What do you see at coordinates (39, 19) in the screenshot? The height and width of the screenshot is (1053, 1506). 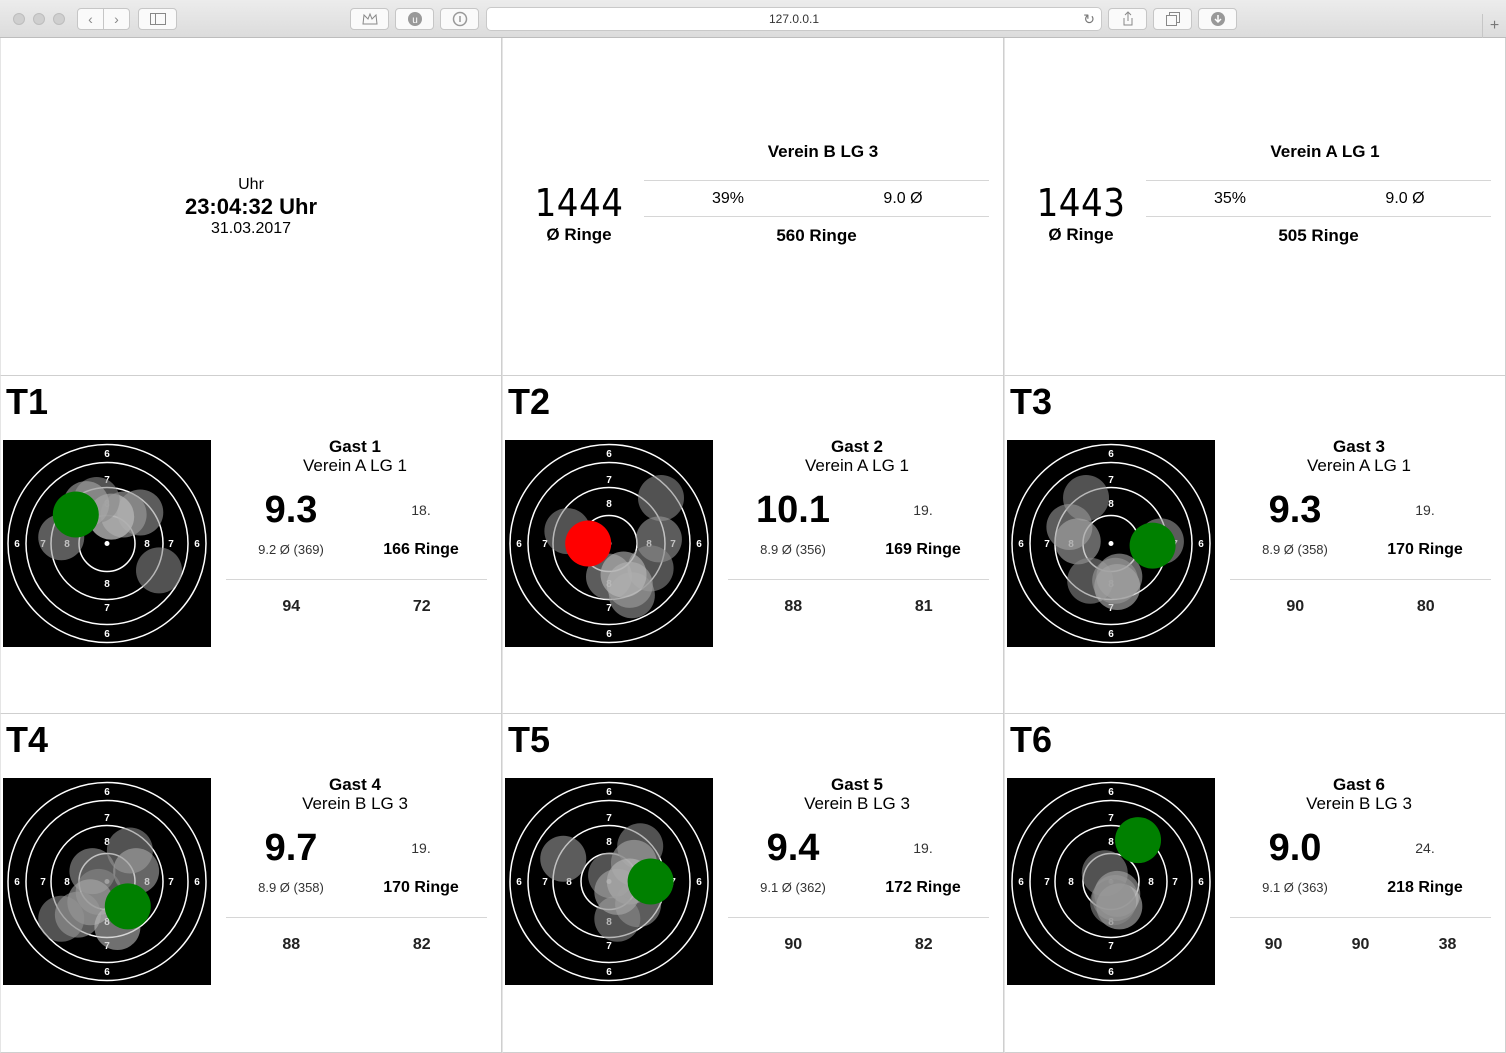 I see `minimize-window-button` at bounding box center [39, 19].